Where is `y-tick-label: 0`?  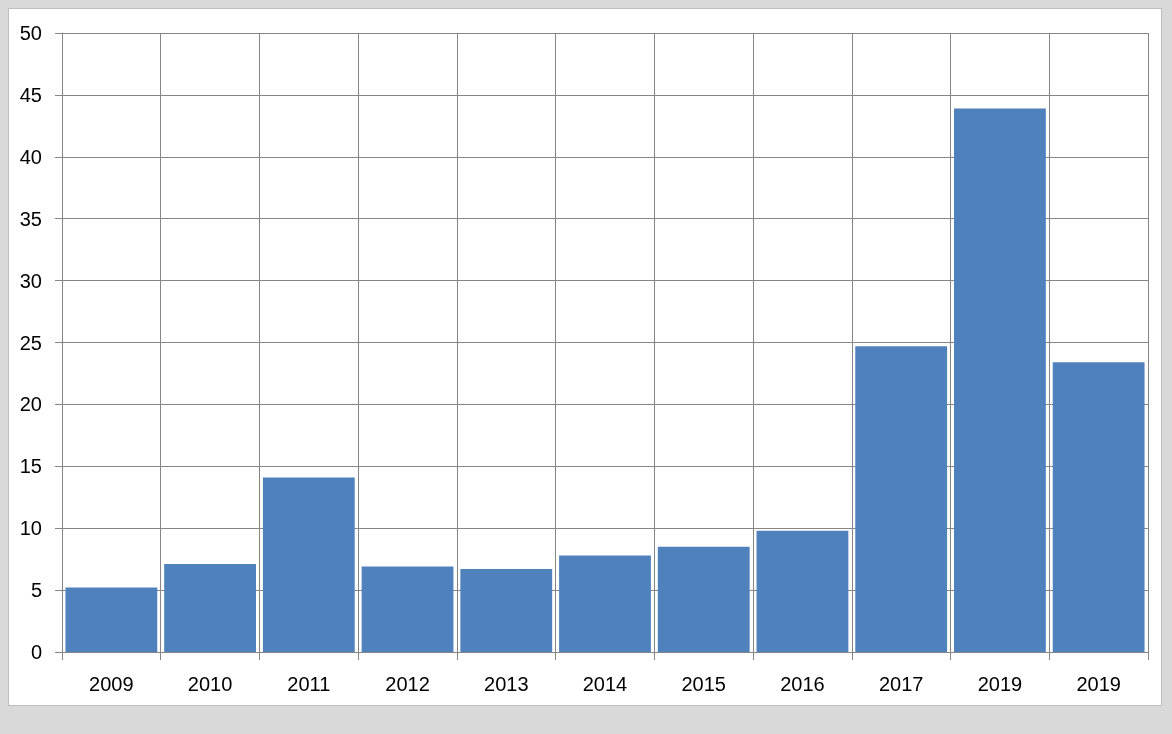 y-tick-label: 0 is located at coordinates (36, 652).